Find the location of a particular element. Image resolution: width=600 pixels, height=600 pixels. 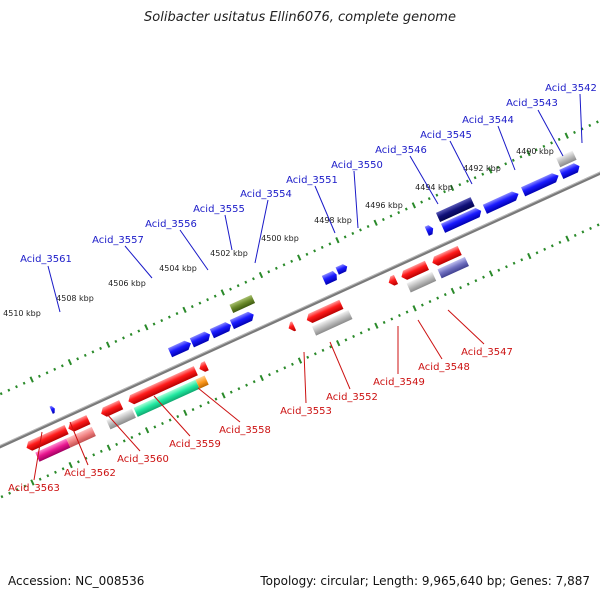

gene-label: Acid_3546 is located at coordinates (401, 150).